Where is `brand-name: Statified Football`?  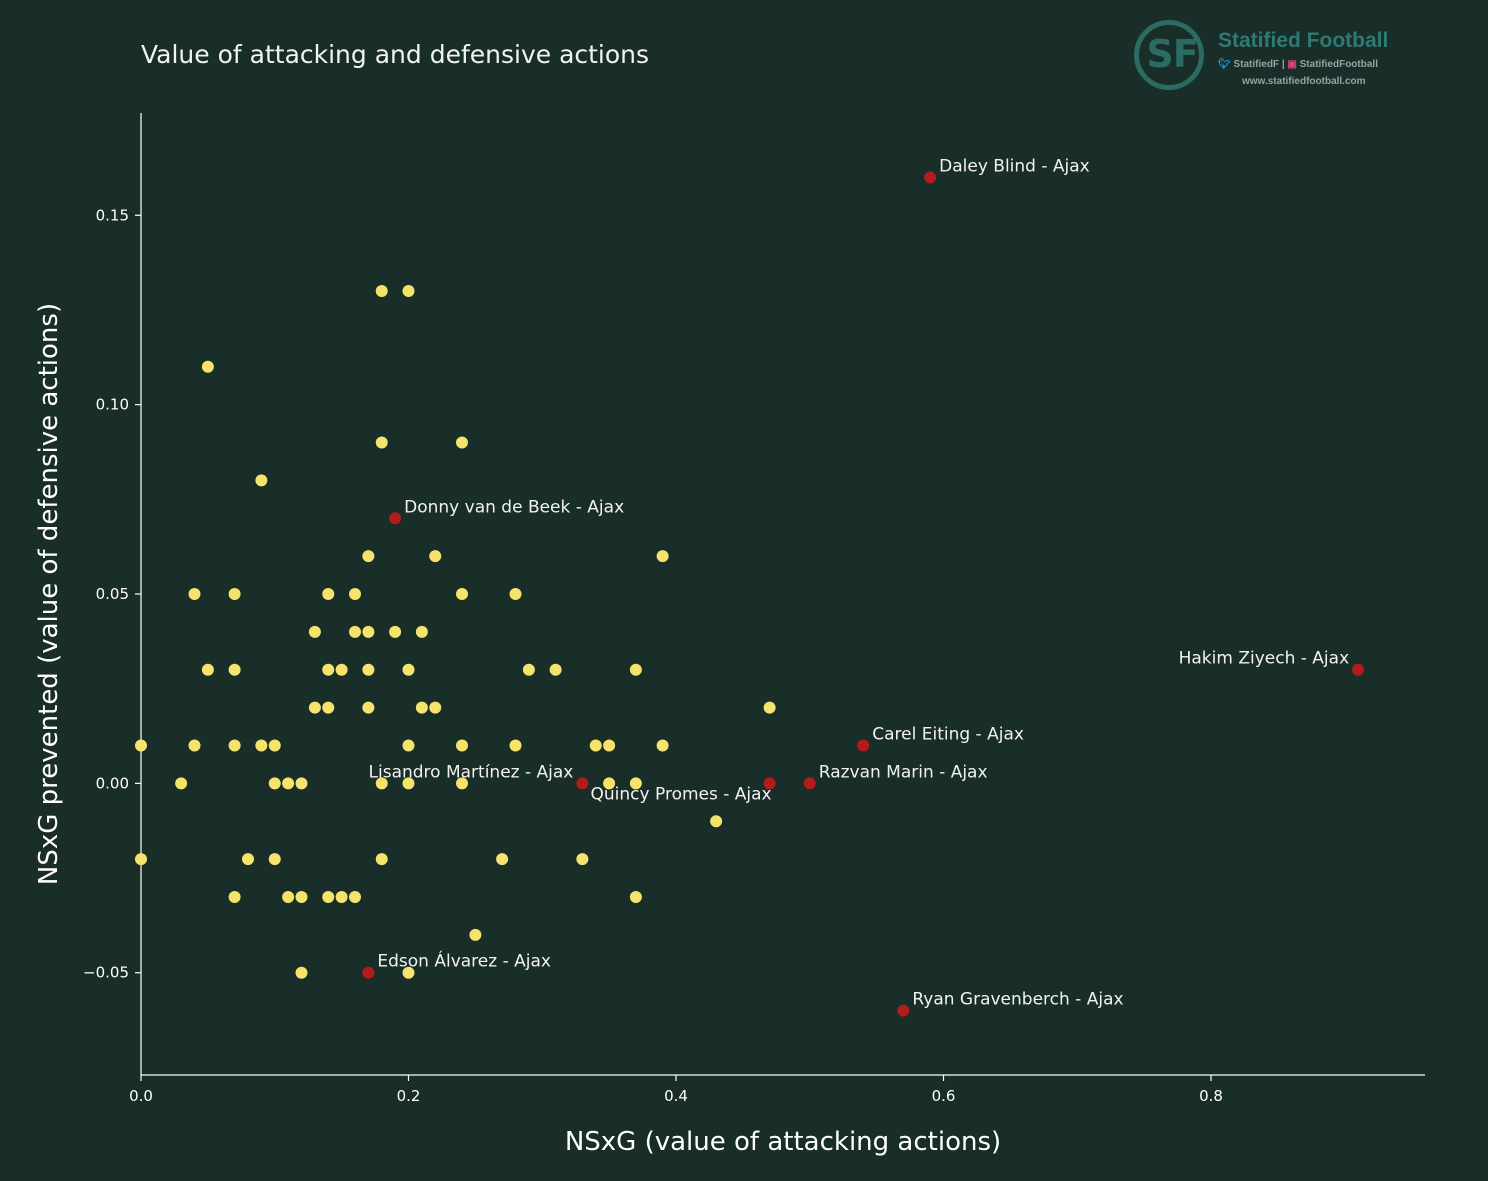 brand-name: Statified Football is located at coordinates (1303, 40).